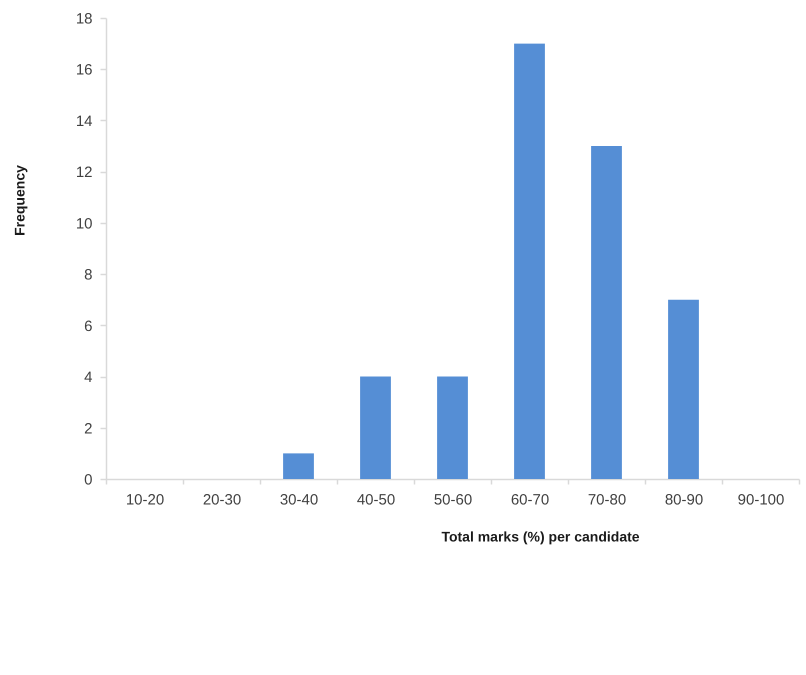 Image resolution: width=806 pixels, height=675 pixels. What do you see at coordinates (453, 500) in the screenshot?
I see `x-tick-label: 50-60` at bounding box center [453, 500].